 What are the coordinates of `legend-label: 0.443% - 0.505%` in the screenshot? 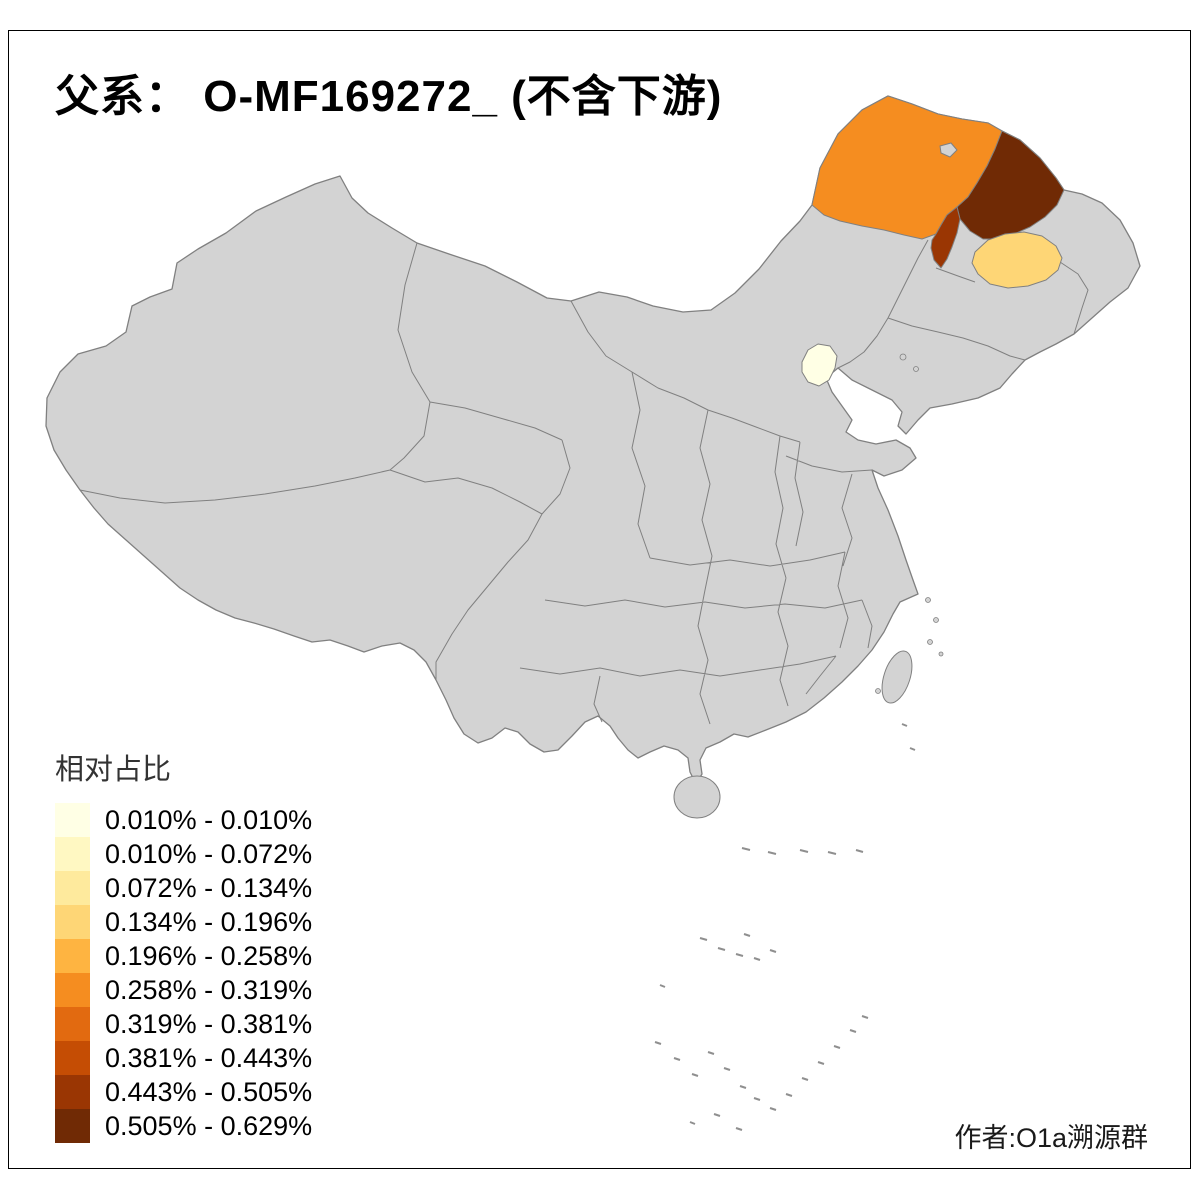 It's located at (209, 1091).